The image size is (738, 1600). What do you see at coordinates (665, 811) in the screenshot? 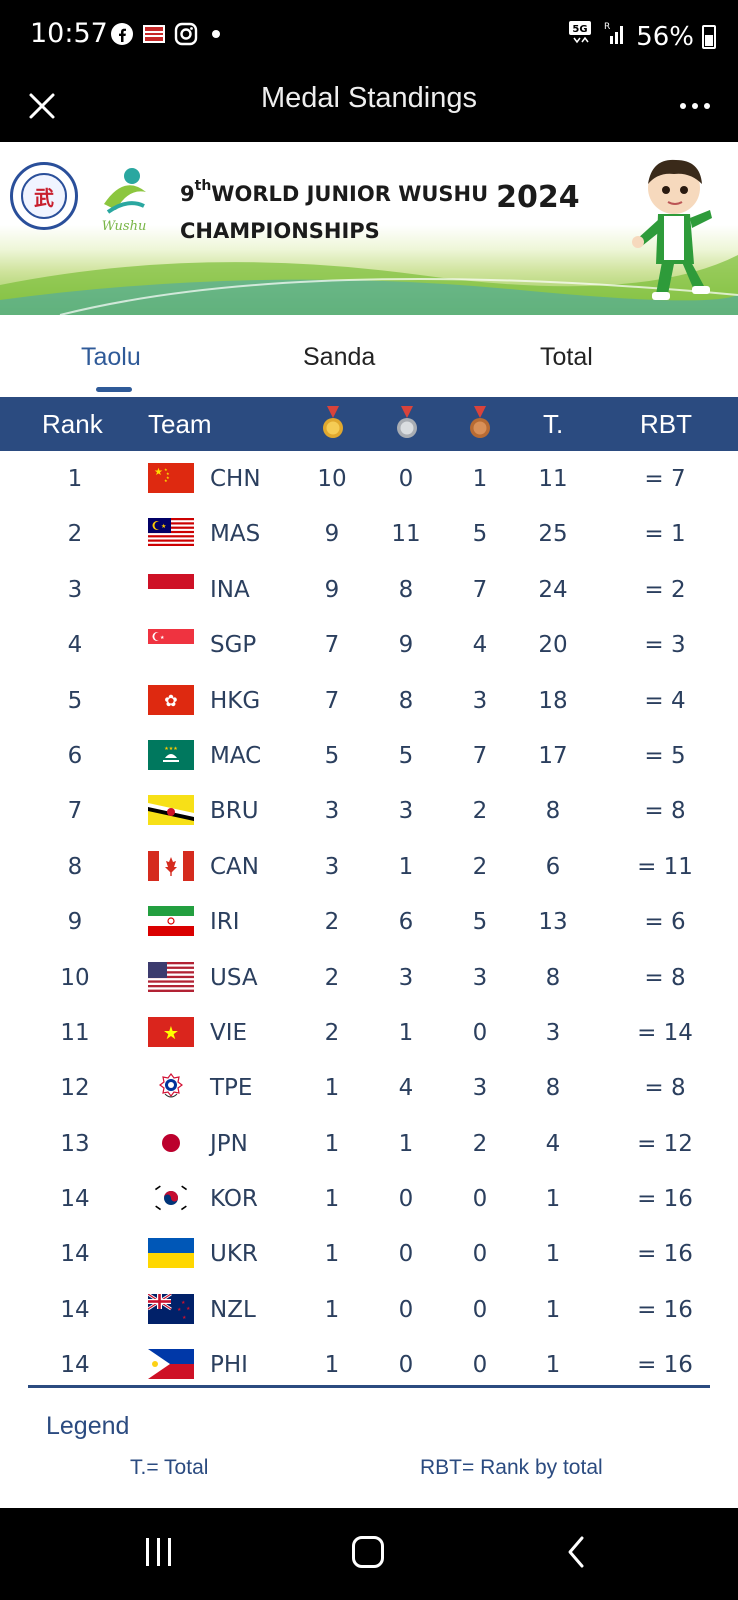
I see `rbt-cell: = 8` at bounding box center [665, 811].